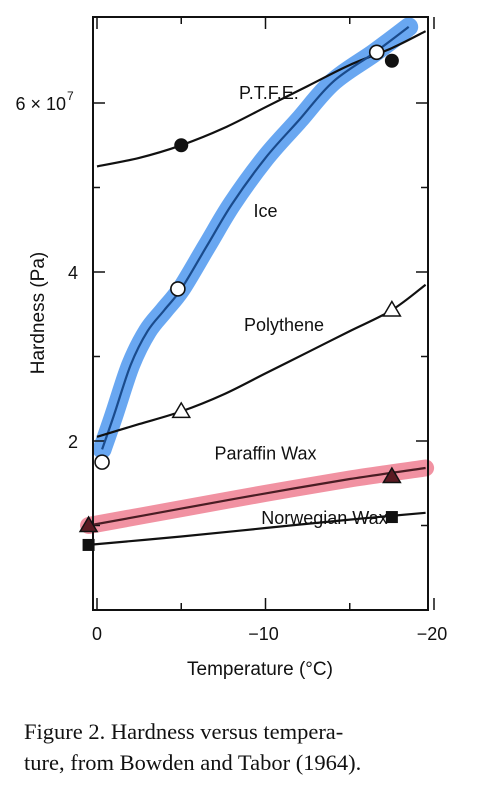  Describe the element at coordinates (73, 442) in the screenshot. I see `y-tick-label: 2` at that location.